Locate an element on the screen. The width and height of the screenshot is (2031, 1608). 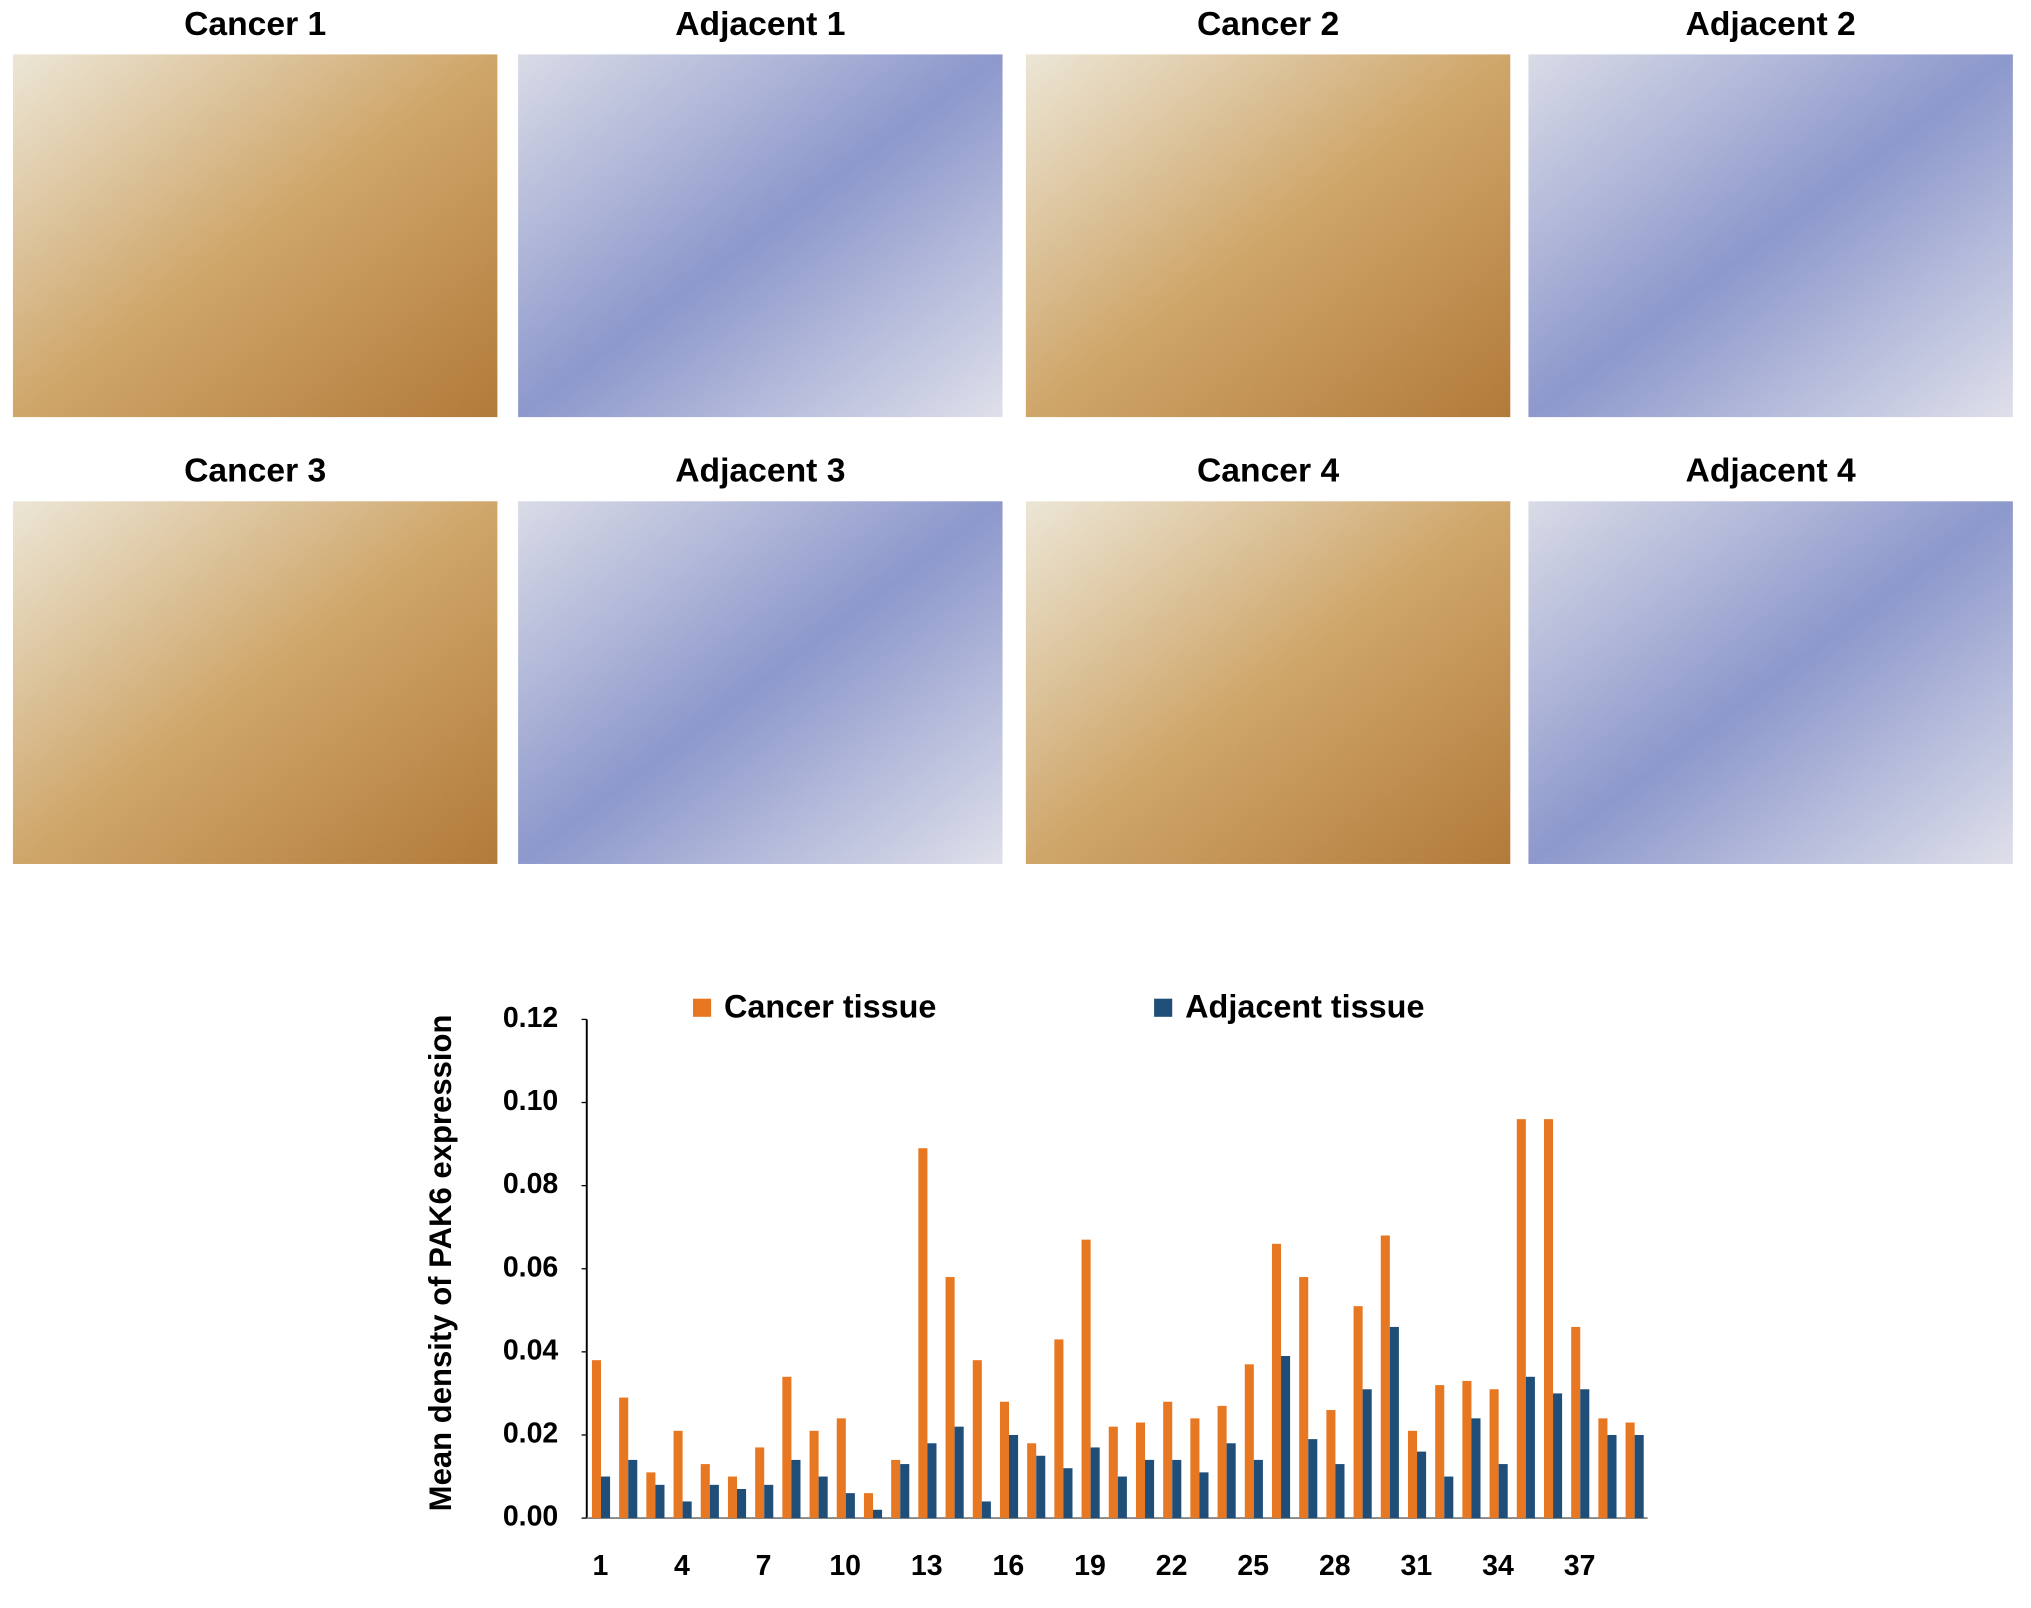
y-tick-label: 0.00 is located at coordinates (530, 1517).